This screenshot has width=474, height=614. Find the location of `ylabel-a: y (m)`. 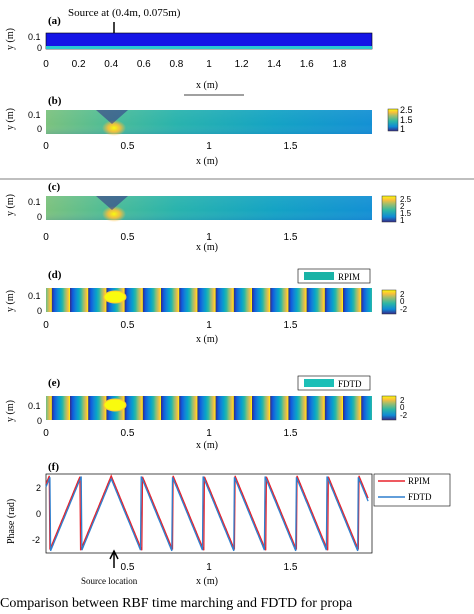

ylabel-a: y (m) is located at coordinates (10, 39).